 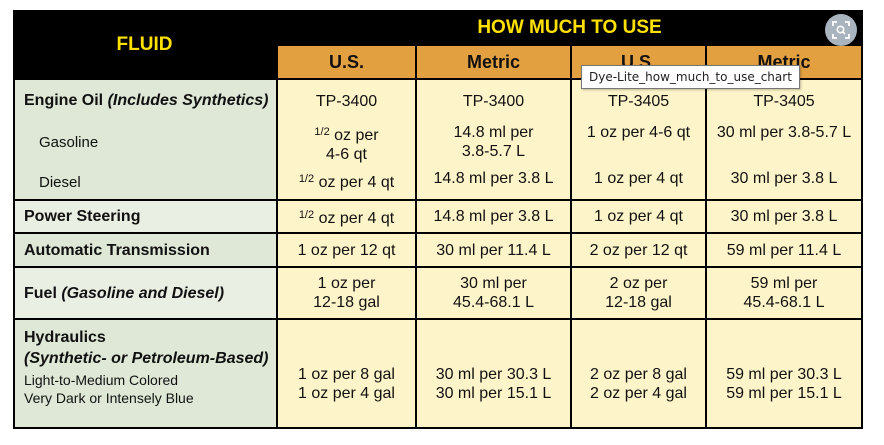 I want to click on fuel-us-1-cell: 1 oz per 12-18 gal, so click(x=346, y=293).